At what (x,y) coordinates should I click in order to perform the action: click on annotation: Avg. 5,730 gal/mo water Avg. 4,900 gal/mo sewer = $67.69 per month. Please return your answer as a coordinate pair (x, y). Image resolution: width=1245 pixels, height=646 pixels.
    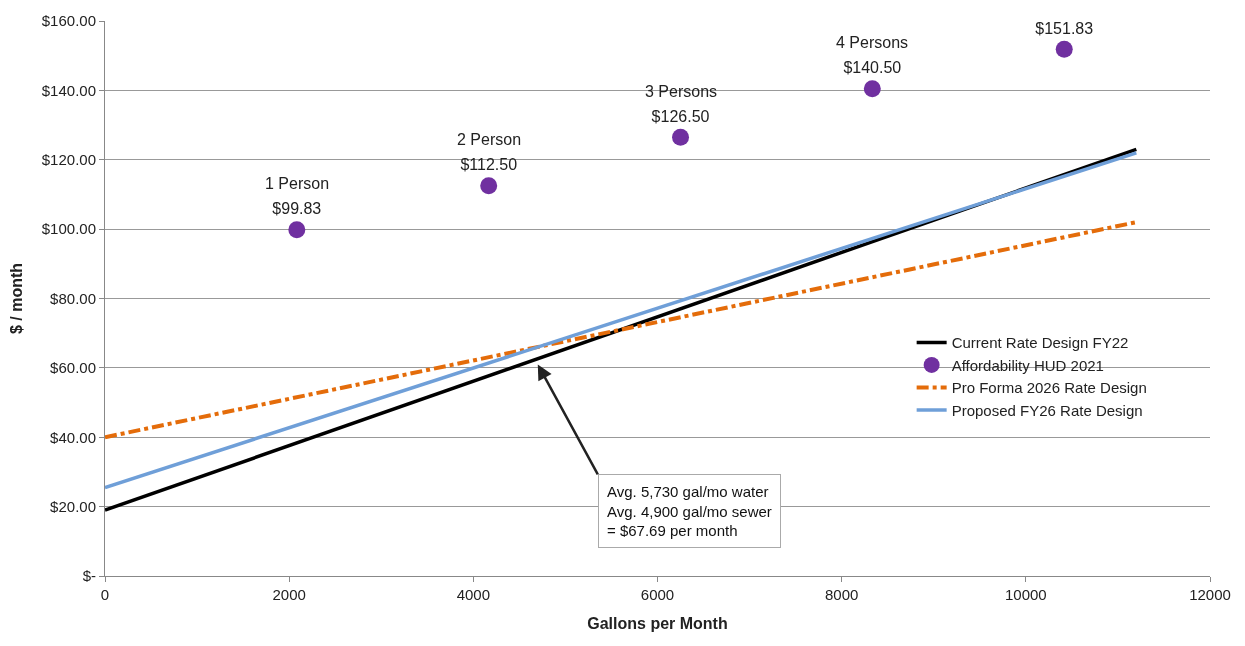
    Looking at the image, I should click on (689, 511).